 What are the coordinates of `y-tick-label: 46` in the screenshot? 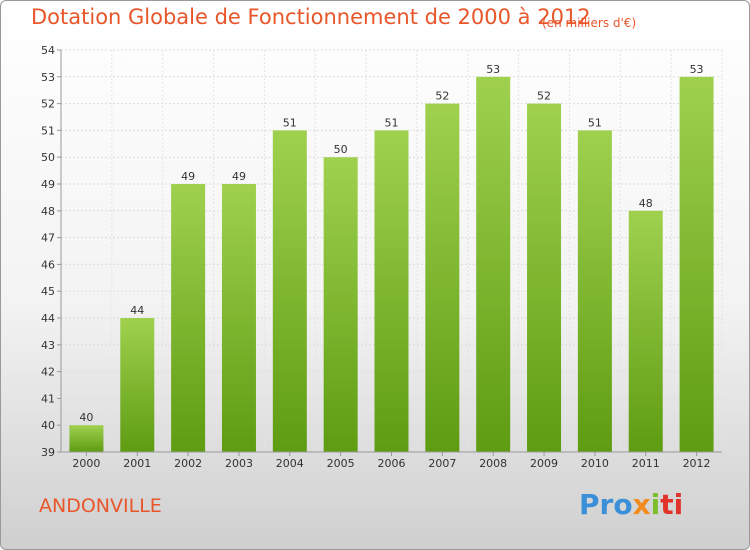 It's located at (48, 264).